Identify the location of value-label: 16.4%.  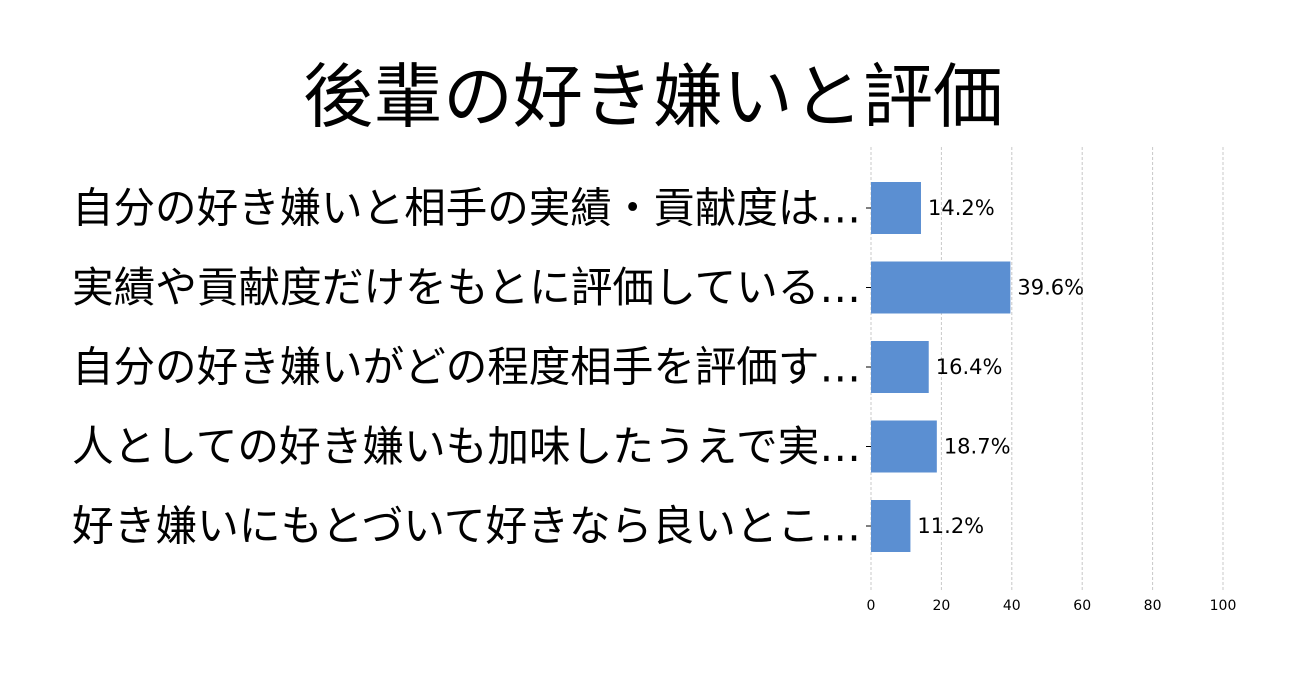
(969, 367).